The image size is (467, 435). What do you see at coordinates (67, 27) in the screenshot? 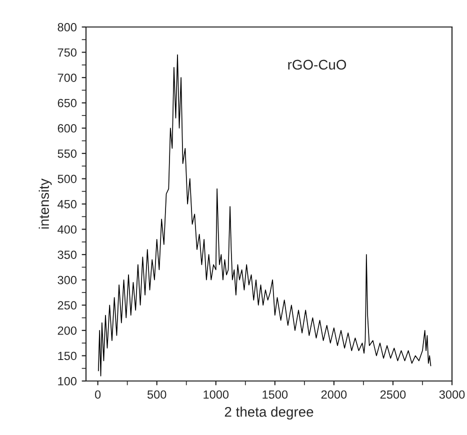
I see `y-tick-label: 800` at bounding box center [67, 27].